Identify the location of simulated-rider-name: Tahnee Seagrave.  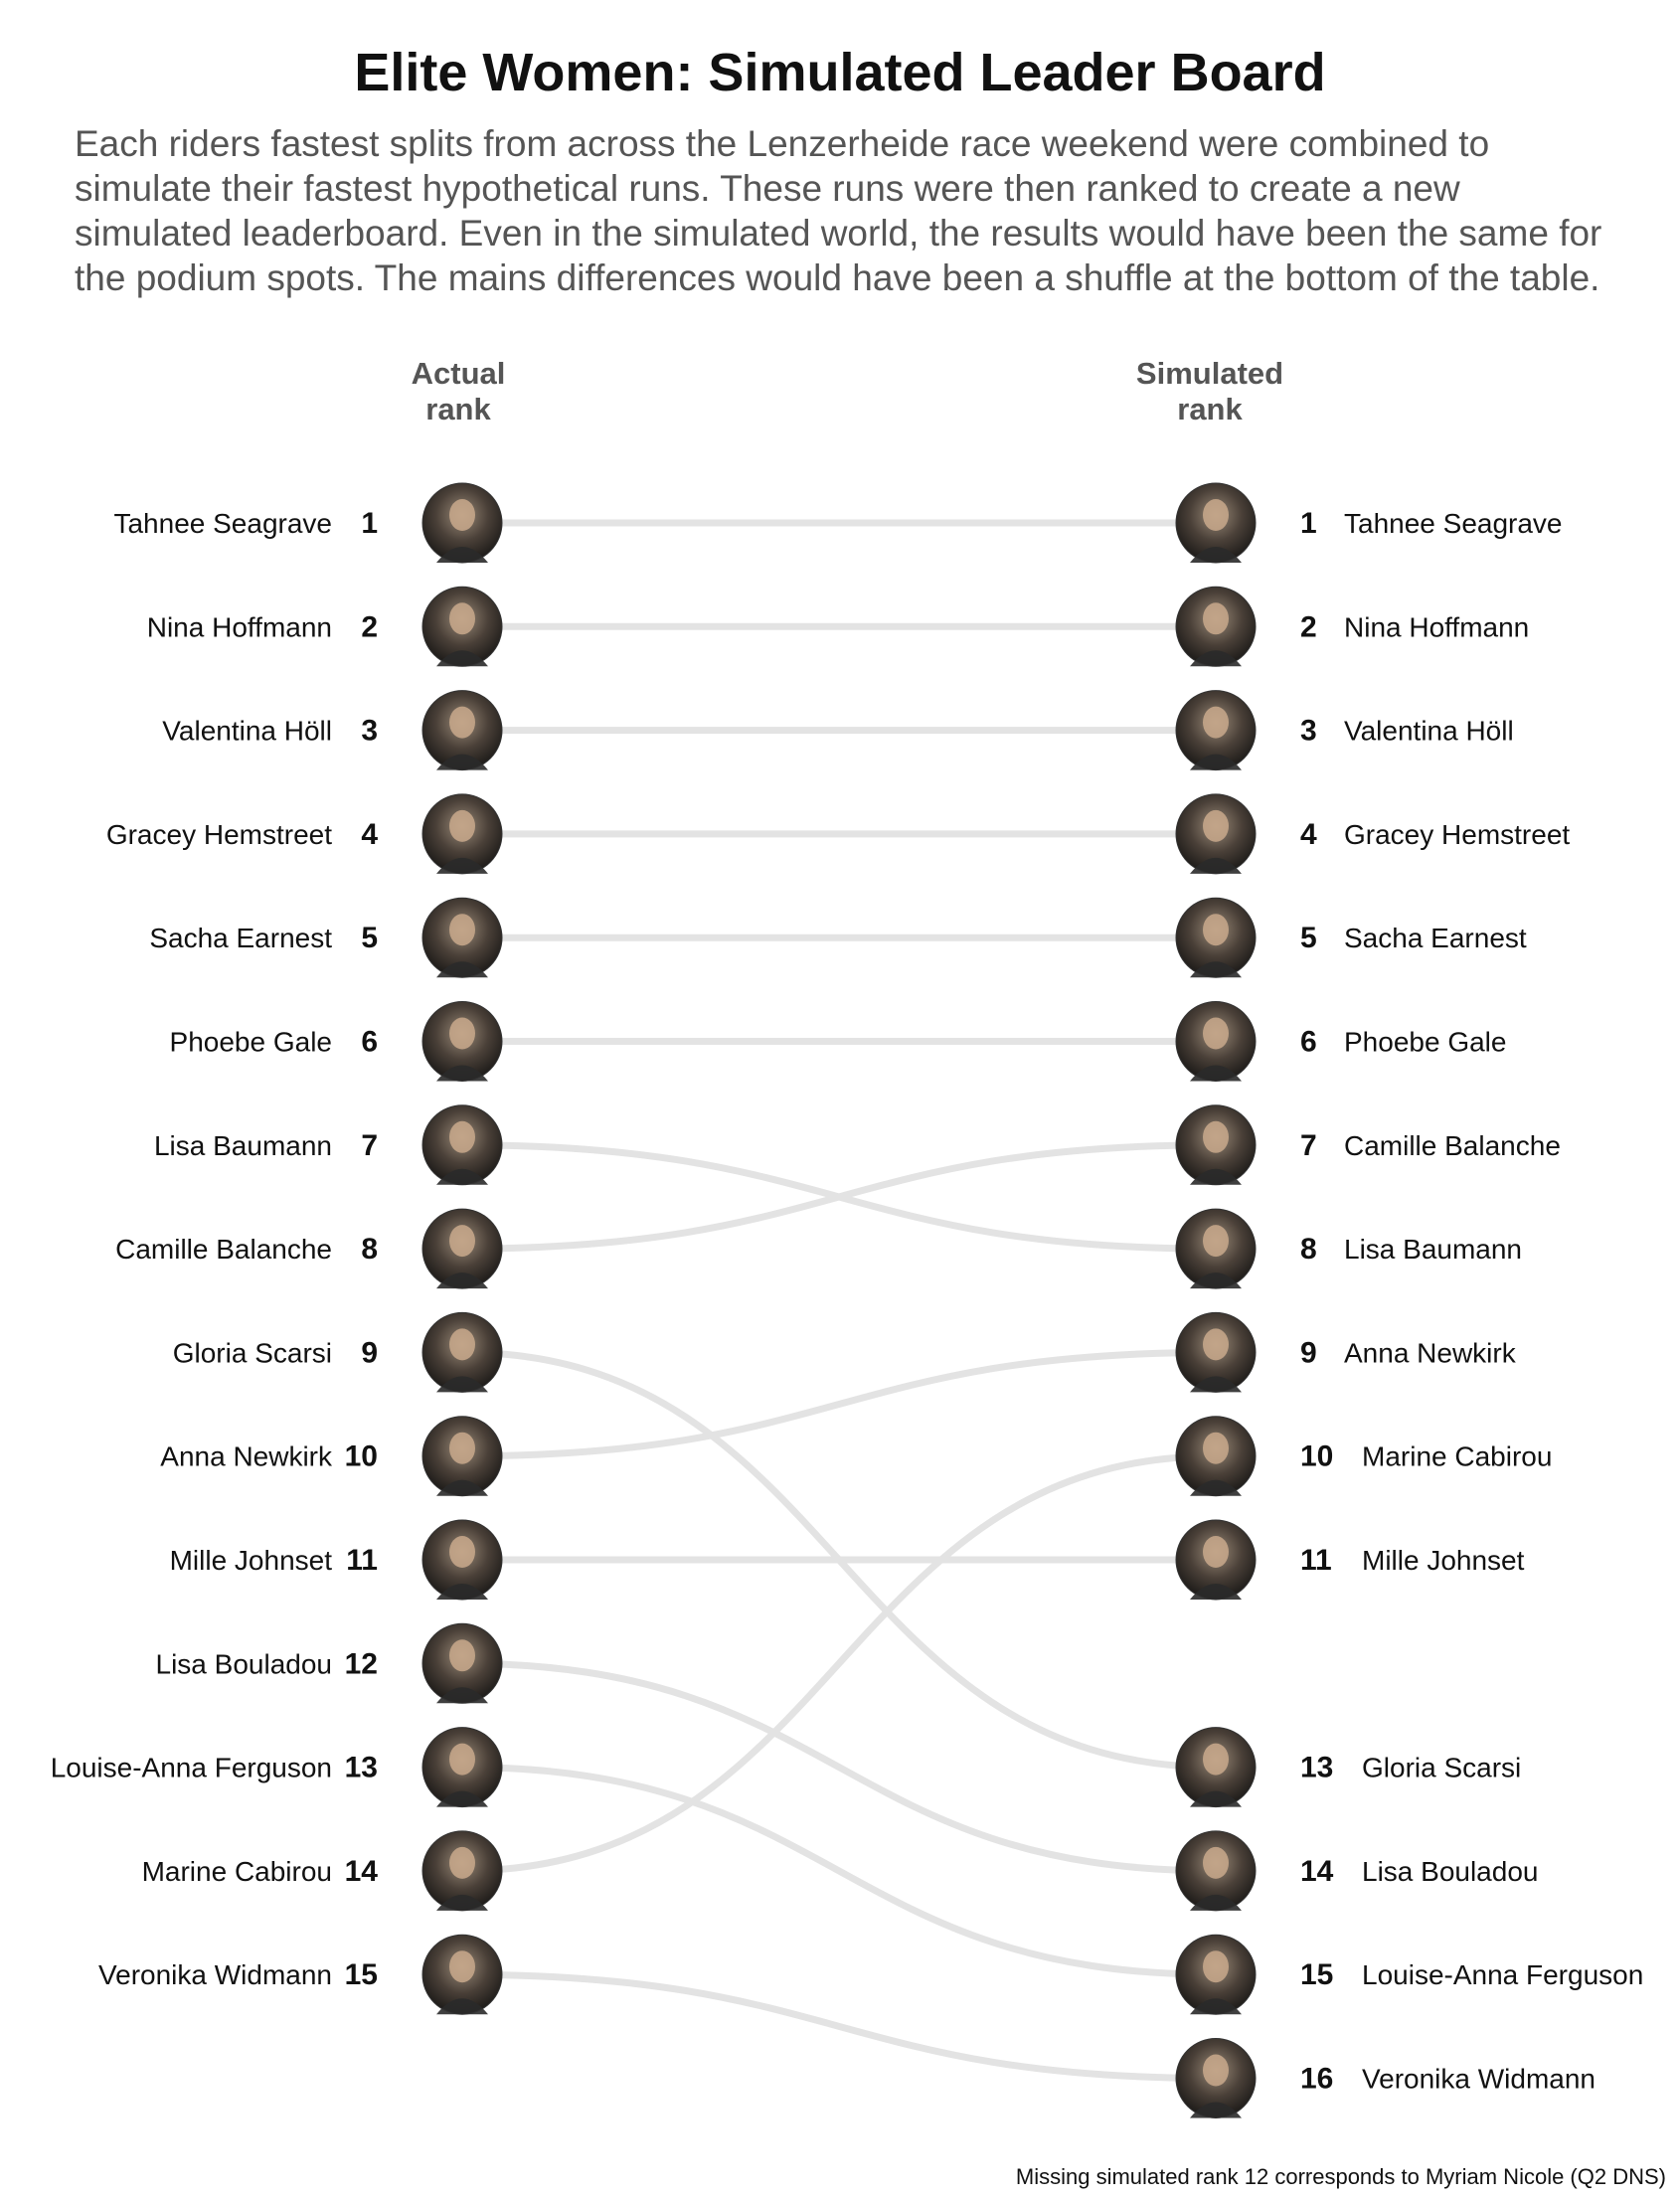
(1453, 523).